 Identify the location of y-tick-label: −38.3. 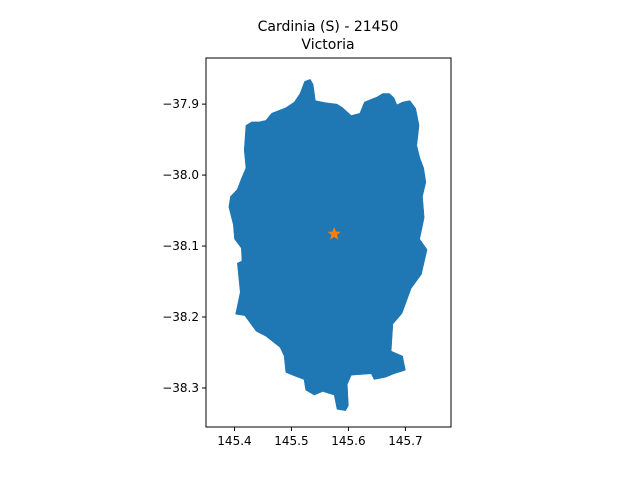
(180, 388).